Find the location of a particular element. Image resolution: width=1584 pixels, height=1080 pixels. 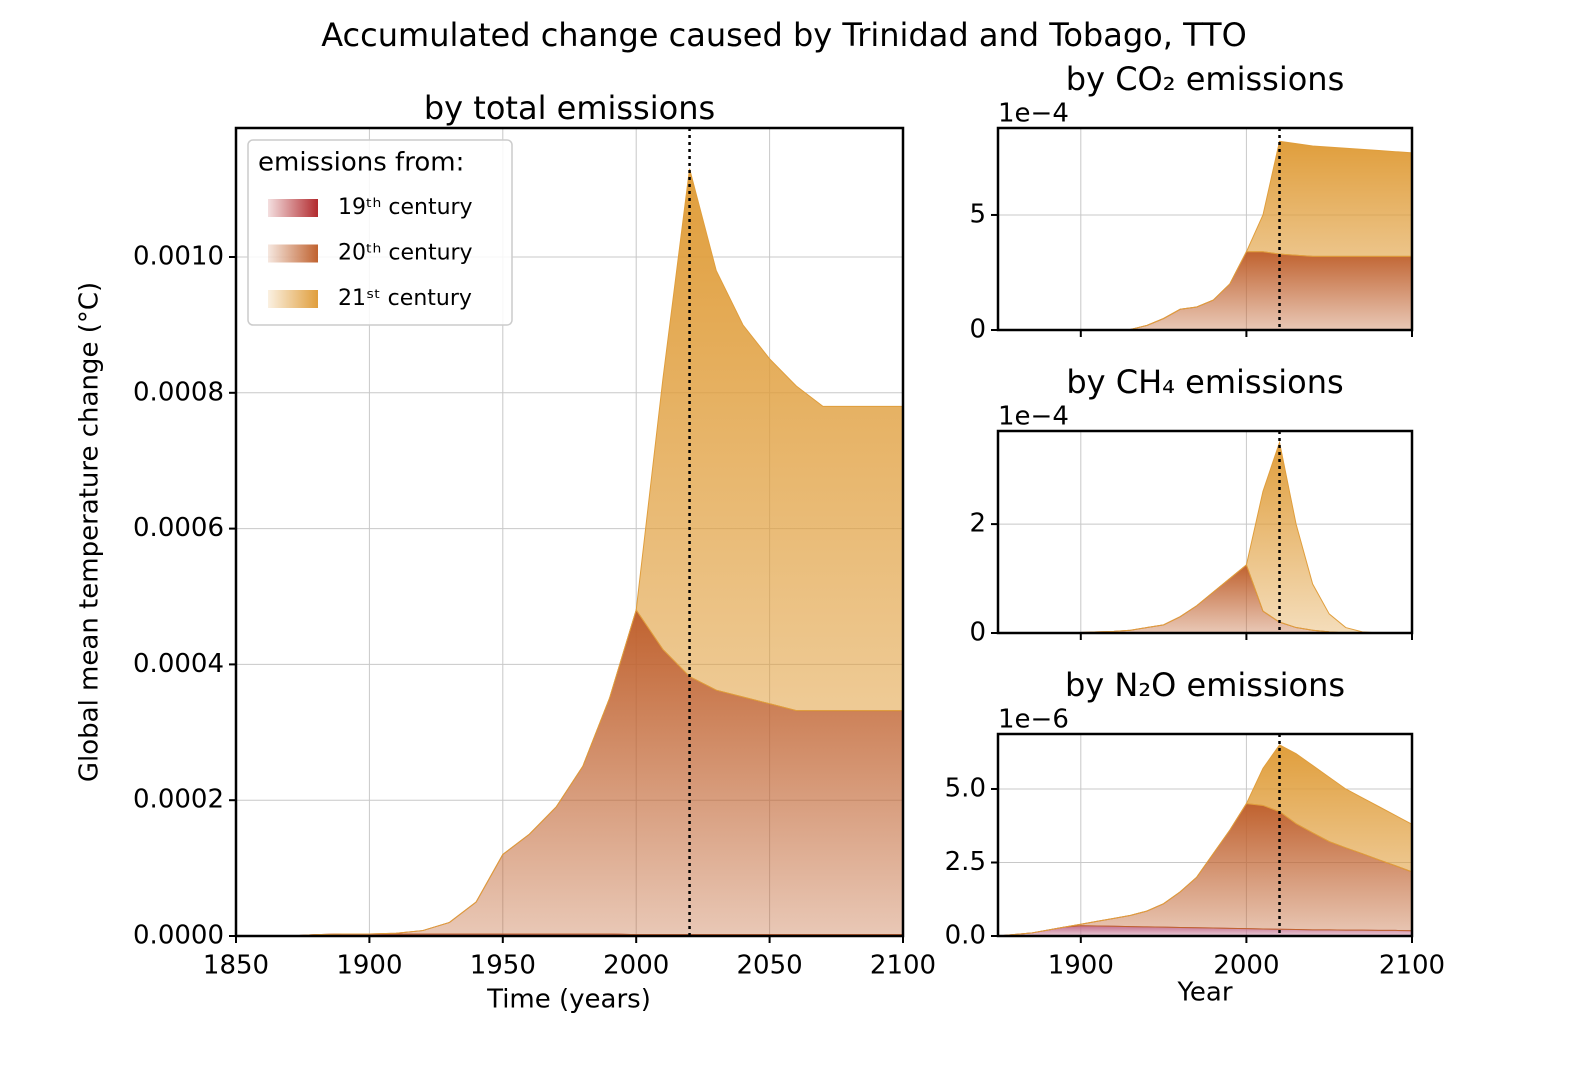

y-tick-label: 5.0 is located at coordinates (965, 788).